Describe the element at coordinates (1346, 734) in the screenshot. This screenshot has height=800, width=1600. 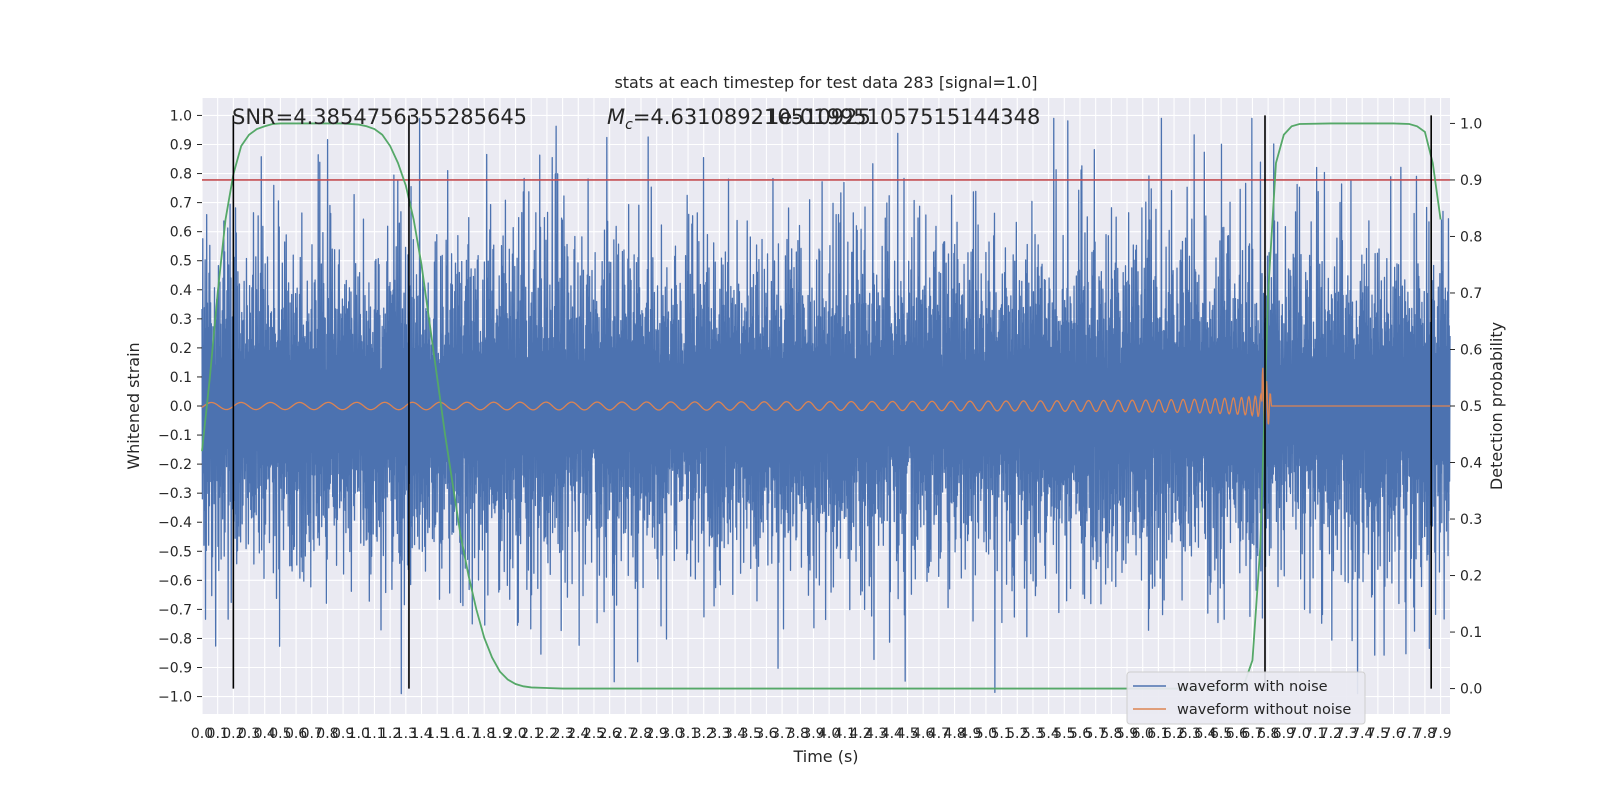
I see `x-tick-label: 7.3` at that location.